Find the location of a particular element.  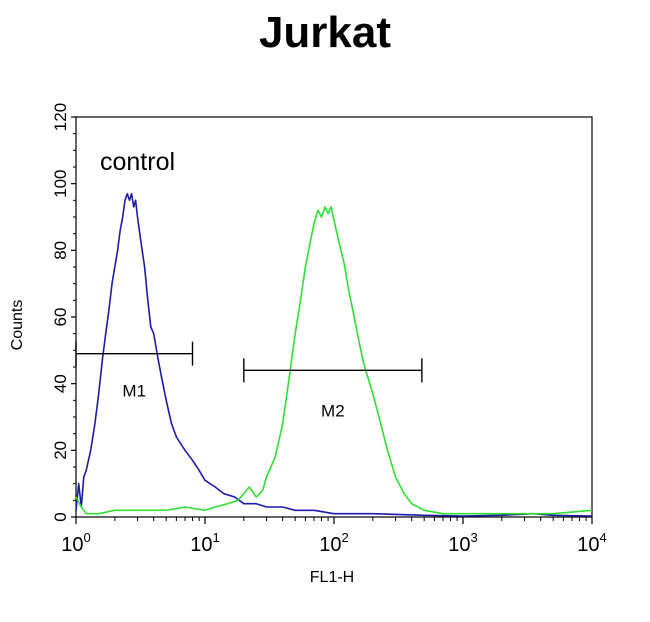

chart-title: Jurkat is located at coordinates (325, 32).